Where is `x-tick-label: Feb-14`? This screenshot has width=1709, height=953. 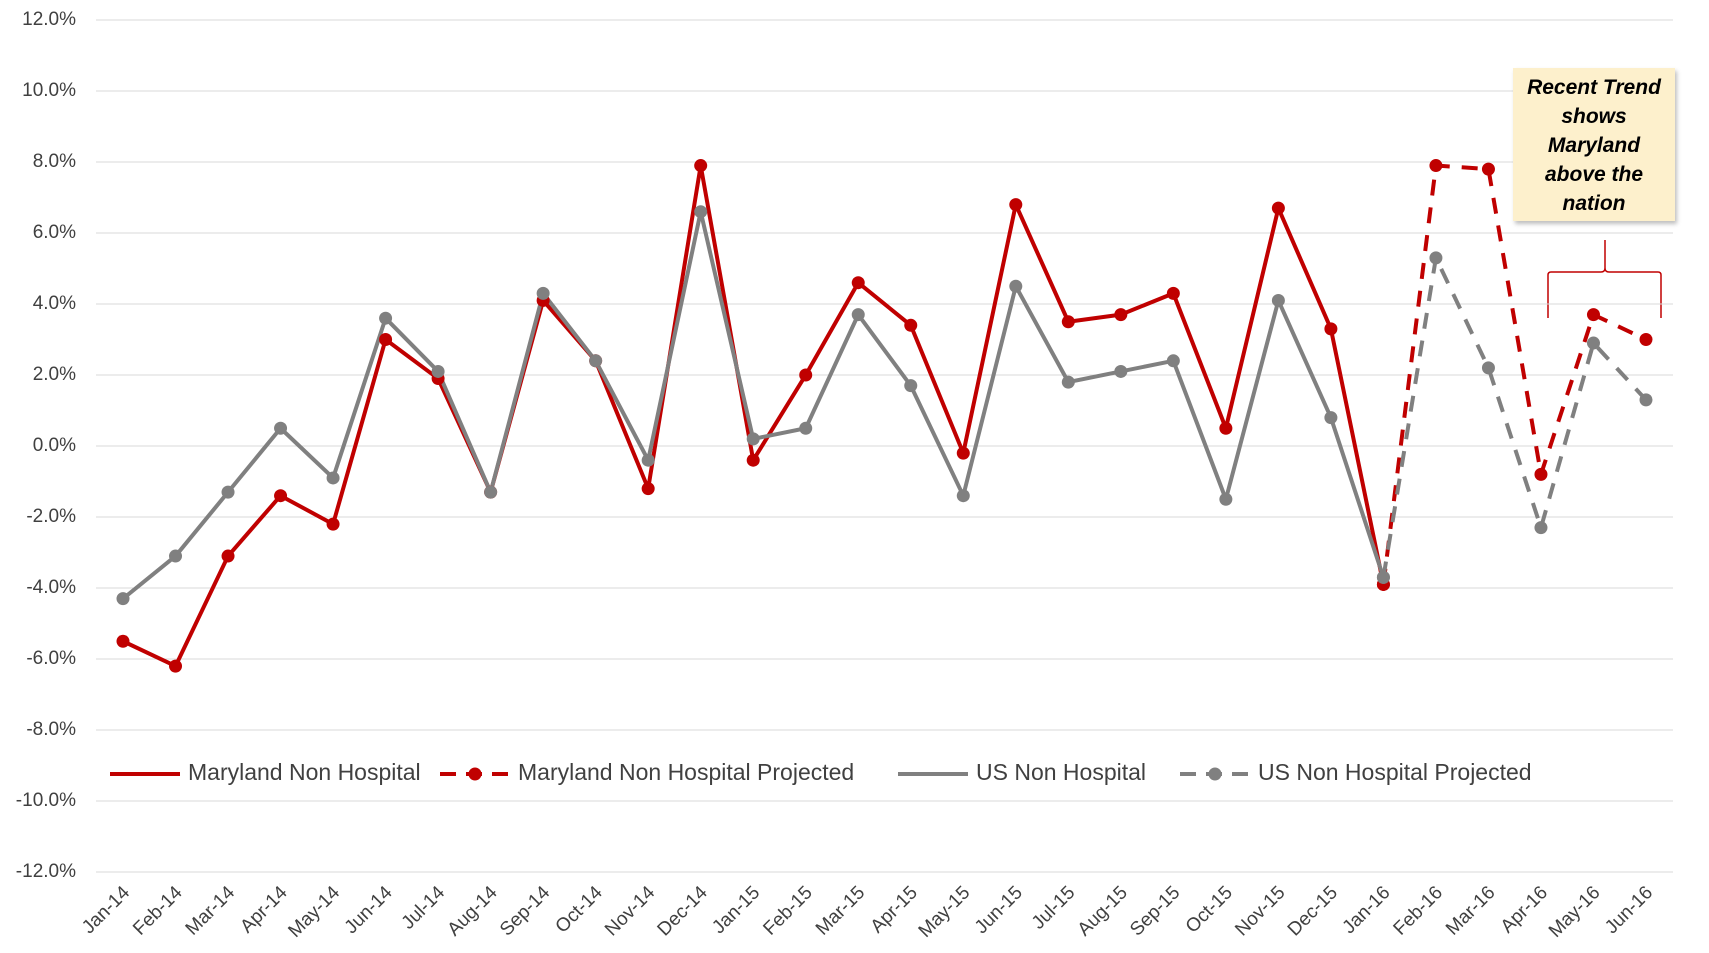 x-tick-label: Feb-14 is located at coordinates (158, 911).